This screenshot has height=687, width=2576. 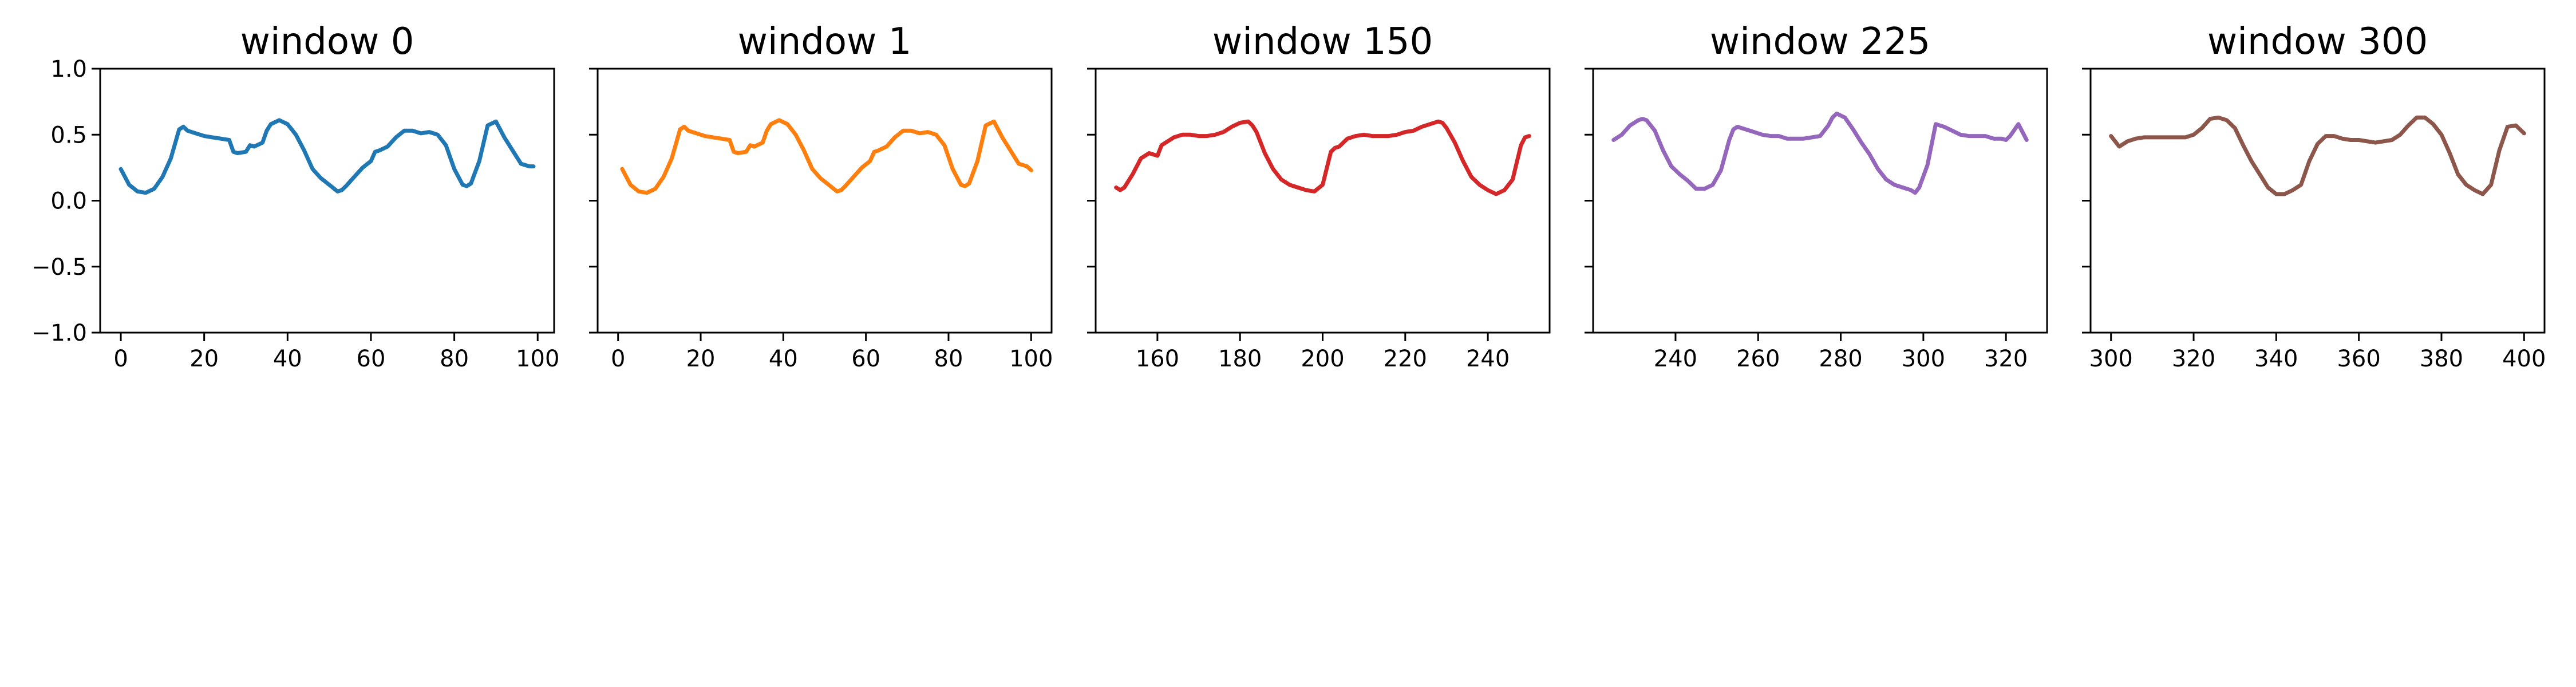 I want to click on x-tick-label: 180, so click(x=1240, y=359).